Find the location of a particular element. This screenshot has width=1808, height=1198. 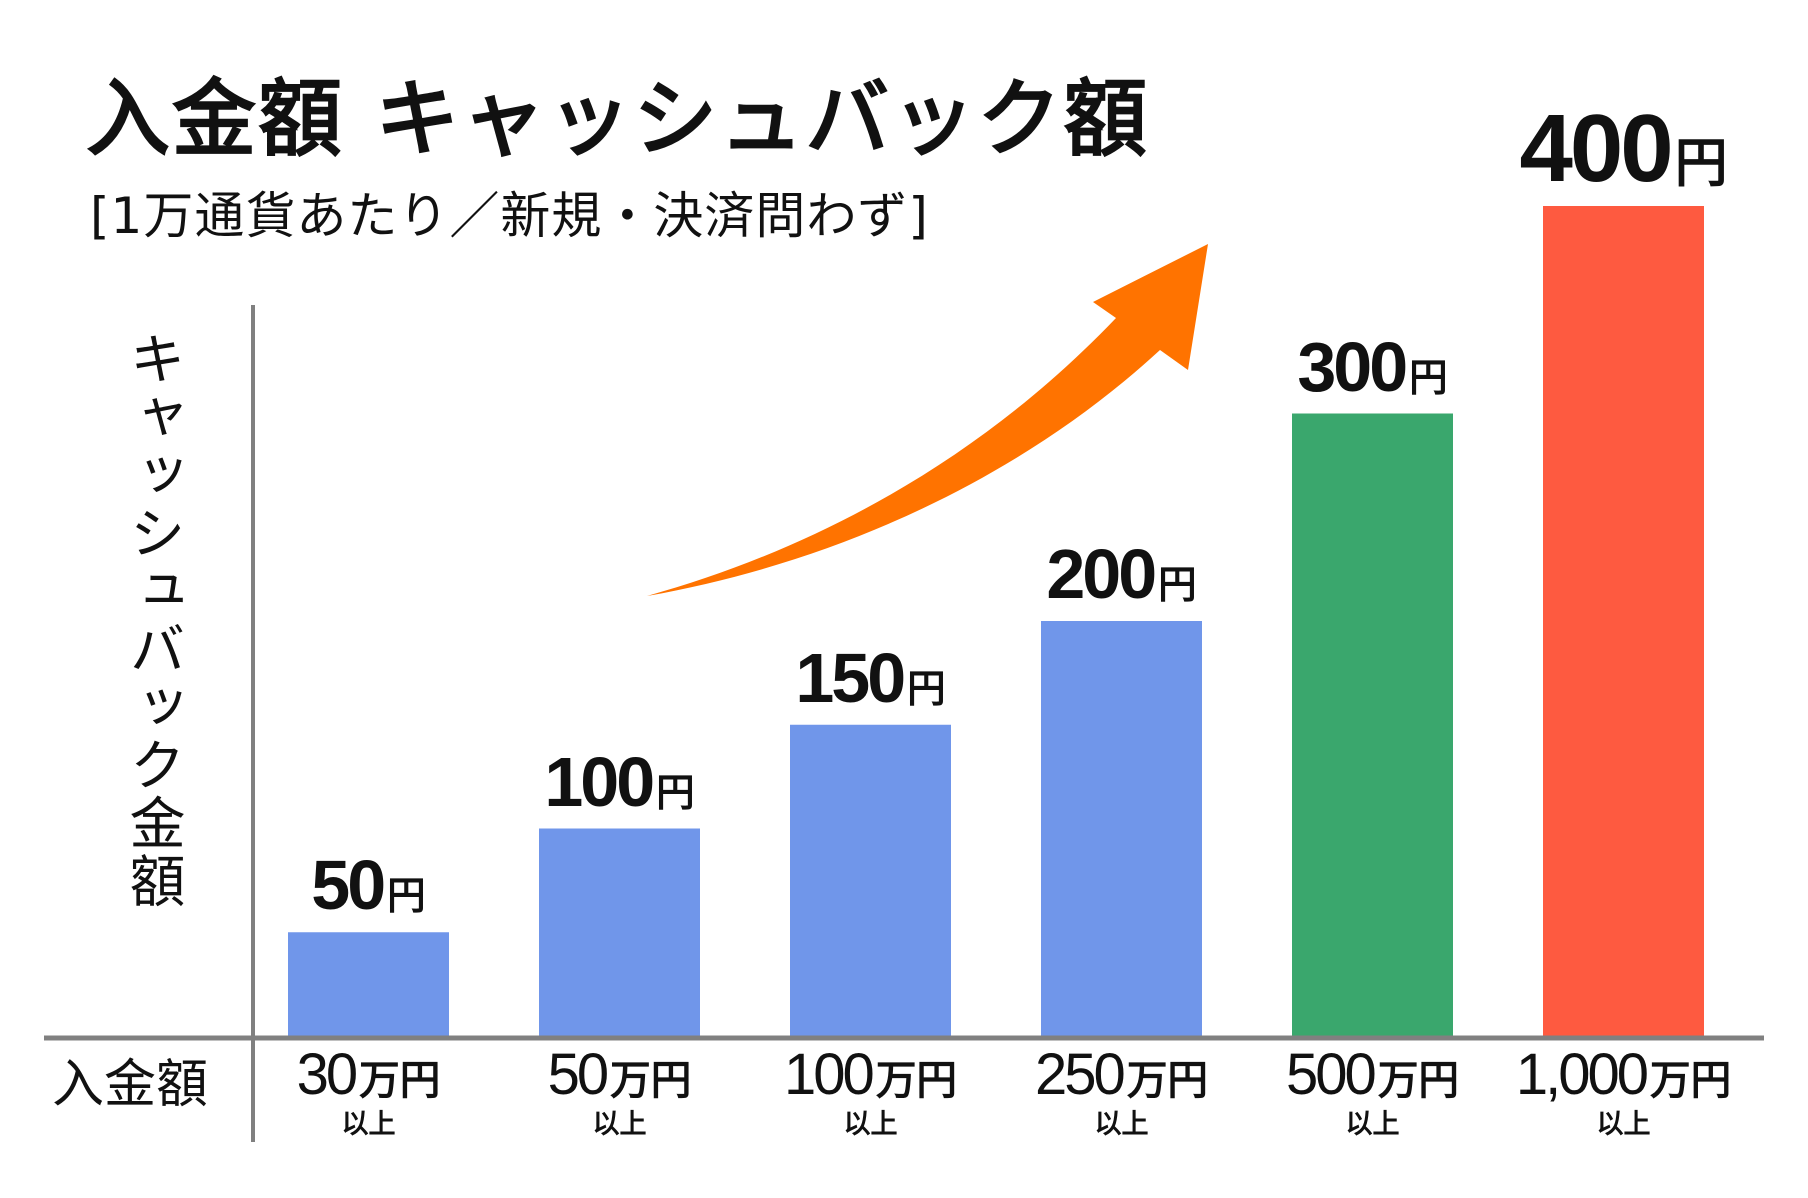

category-amount: 100 is located at coordinates (829, 1074).